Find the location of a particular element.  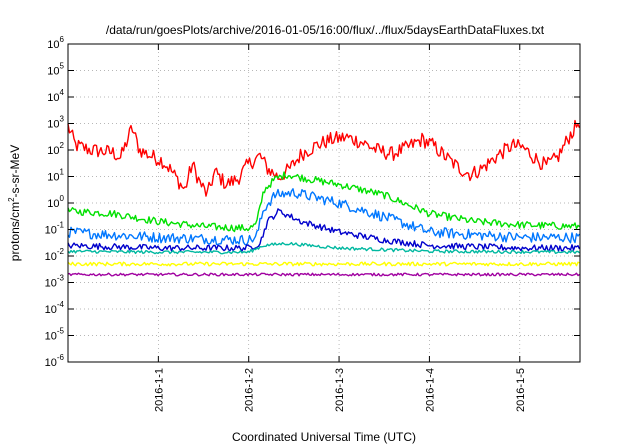

y-tick-label: 10⁻⁶ is located at coordinates (55, 361).